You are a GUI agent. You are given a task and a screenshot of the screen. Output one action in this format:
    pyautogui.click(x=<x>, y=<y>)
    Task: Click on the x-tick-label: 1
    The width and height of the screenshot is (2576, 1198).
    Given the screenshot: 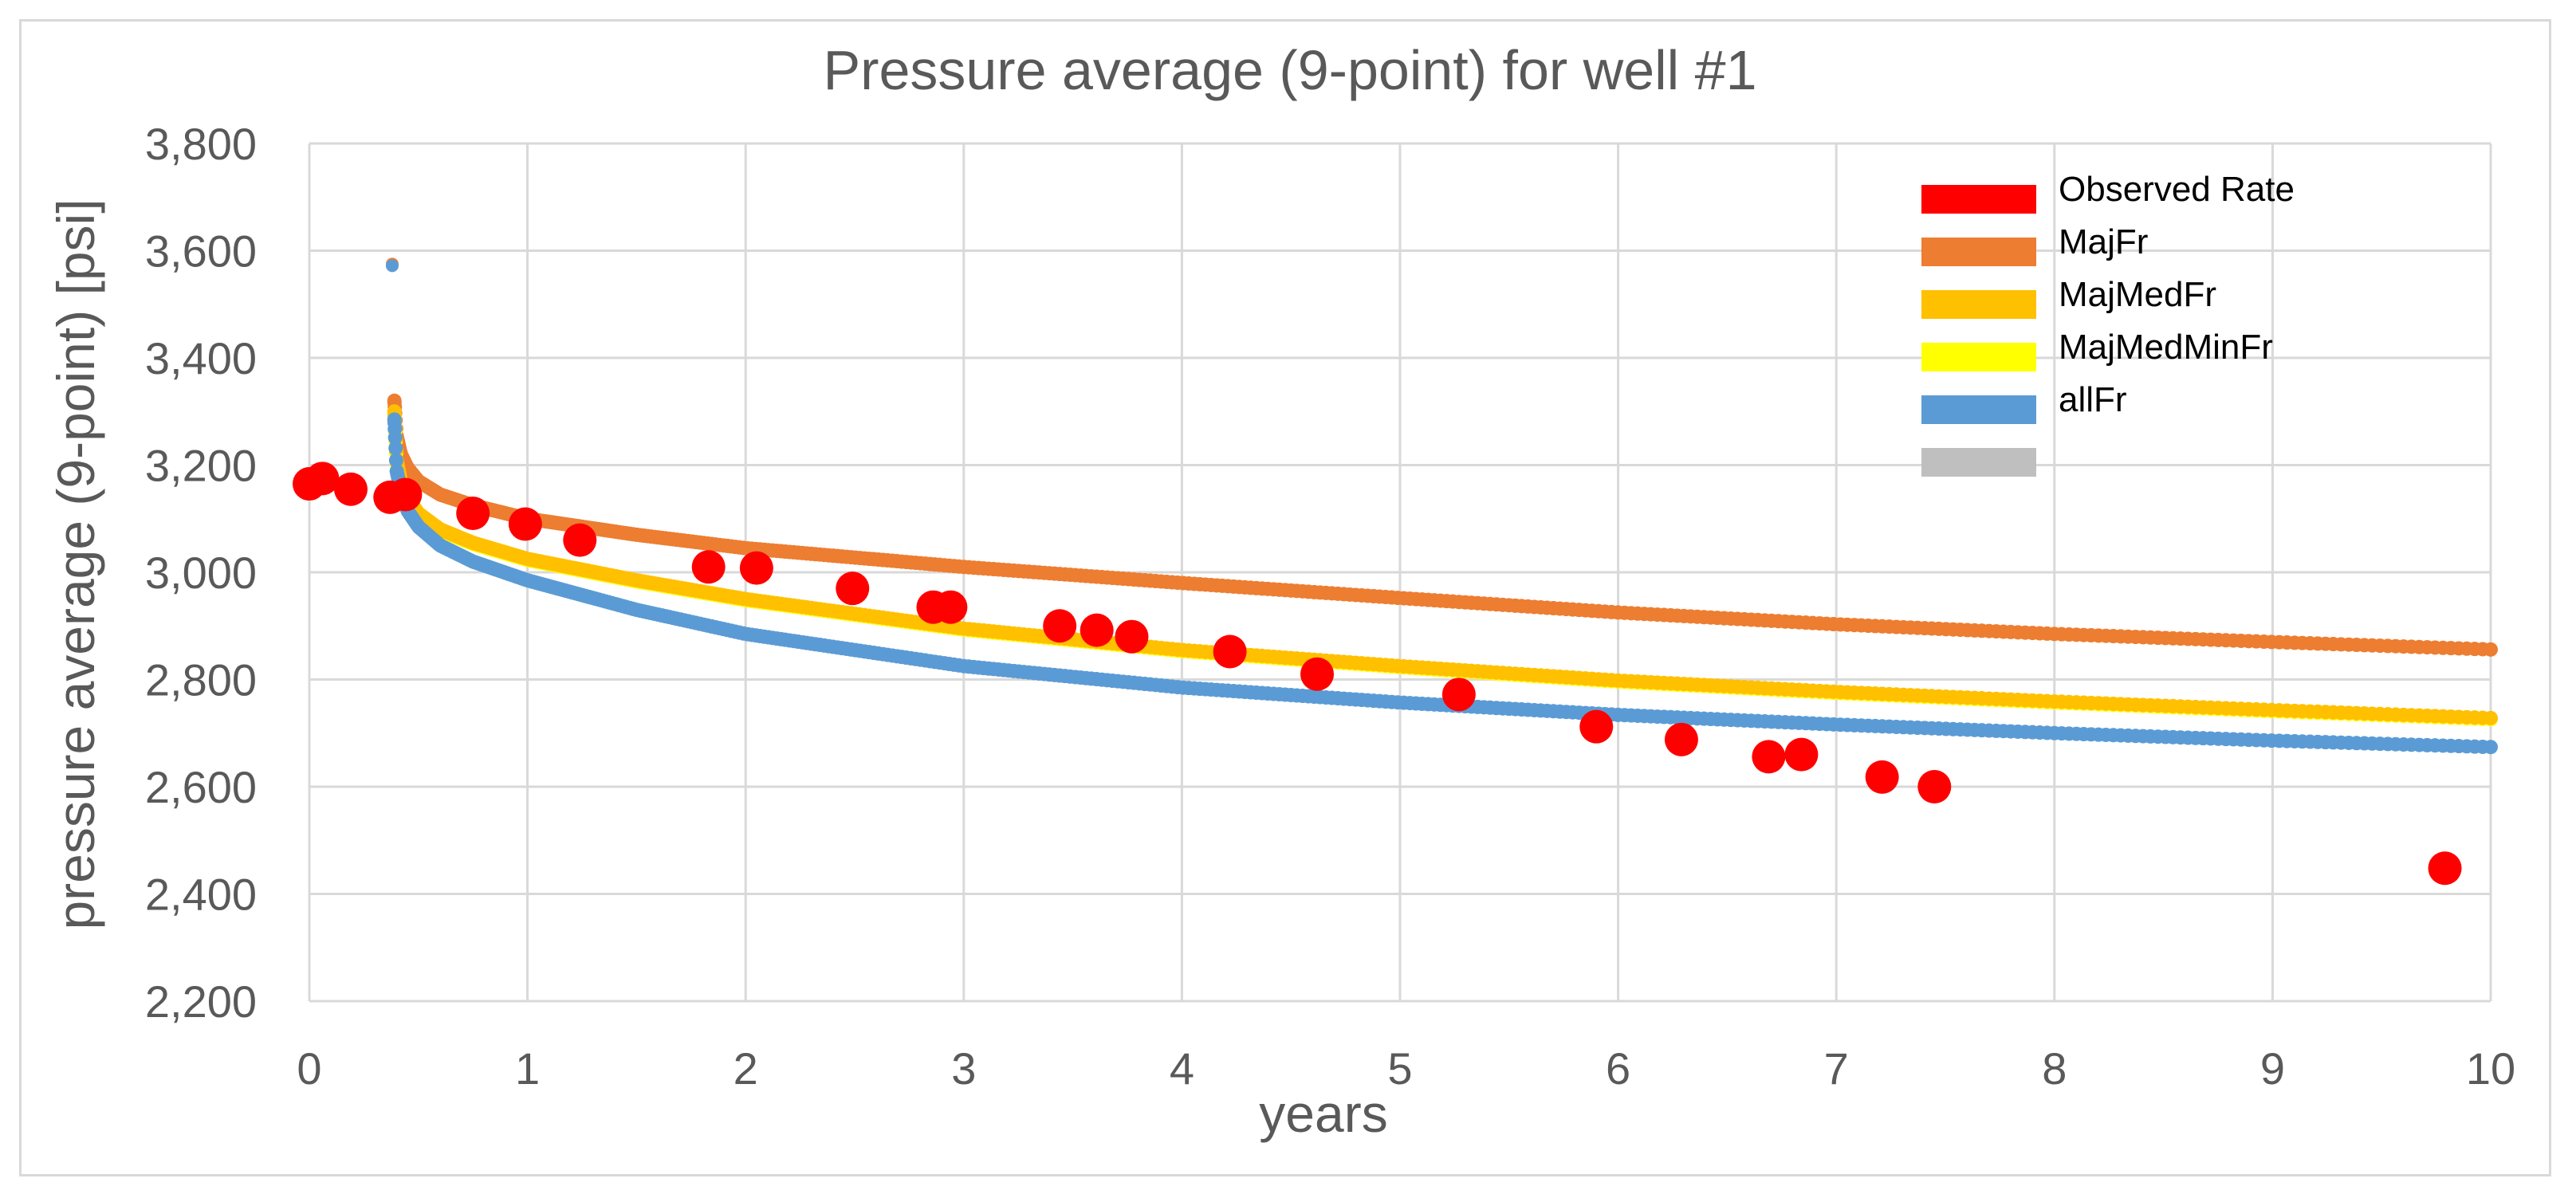 What is the action you would take?
    pyautogui.click(x=528, y=1068)
    